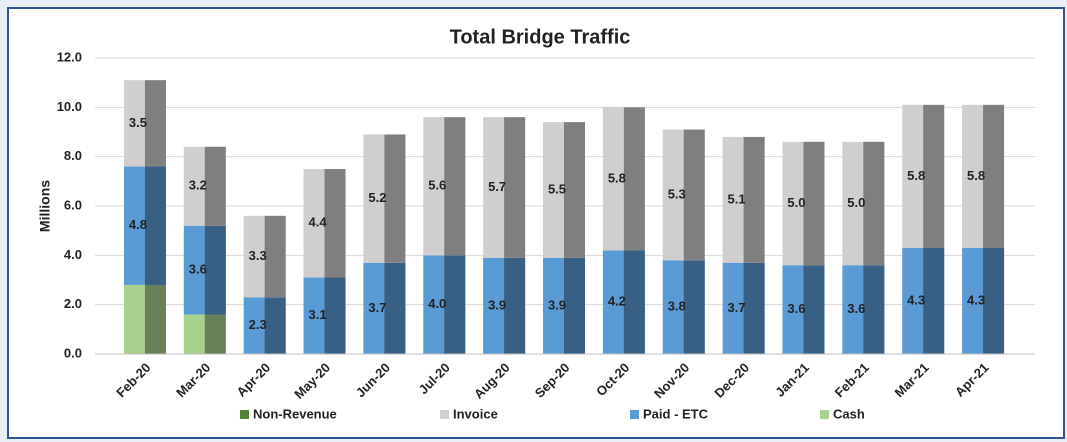  I want to click on y-tick-label: 4.0, so click(73, 254).